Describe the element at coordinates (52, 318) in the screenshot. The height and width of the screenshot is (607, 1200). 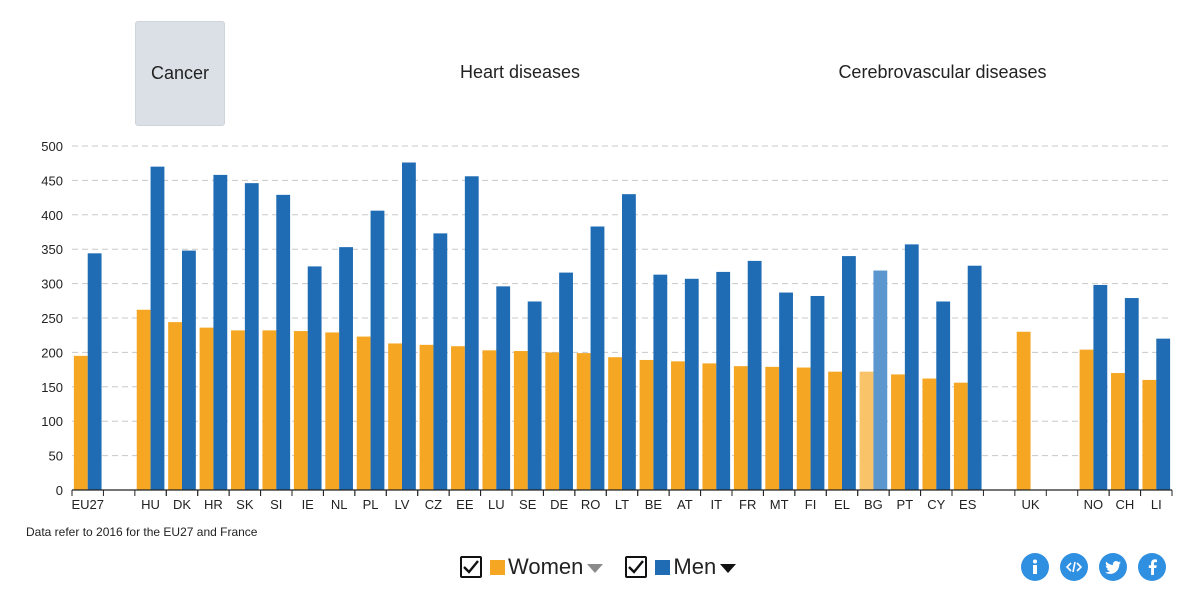
I see `y-axis: 0 50 100 150 200 250 300 350 400 450 500` at that location.